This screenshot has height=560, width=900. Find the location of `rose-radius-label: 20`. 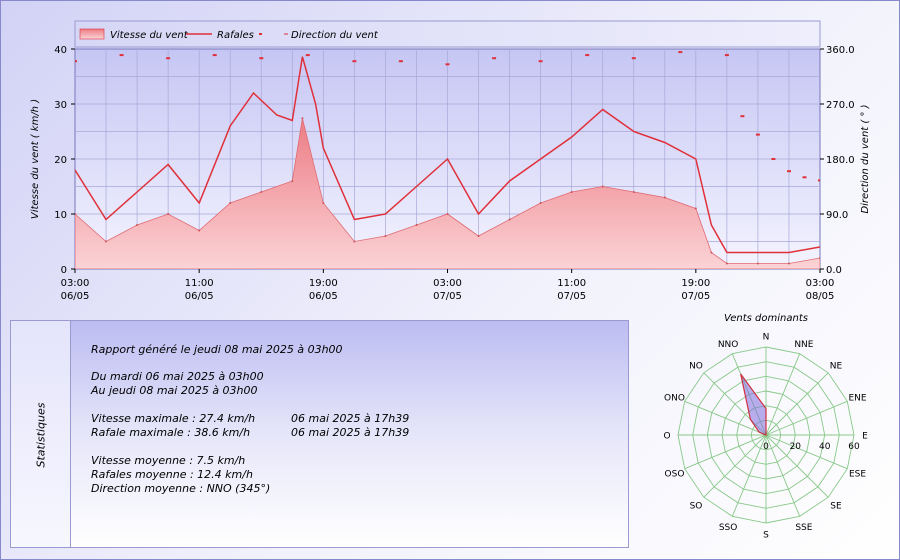

rose-radius-label: 20 is located at coordinates (796, 447).